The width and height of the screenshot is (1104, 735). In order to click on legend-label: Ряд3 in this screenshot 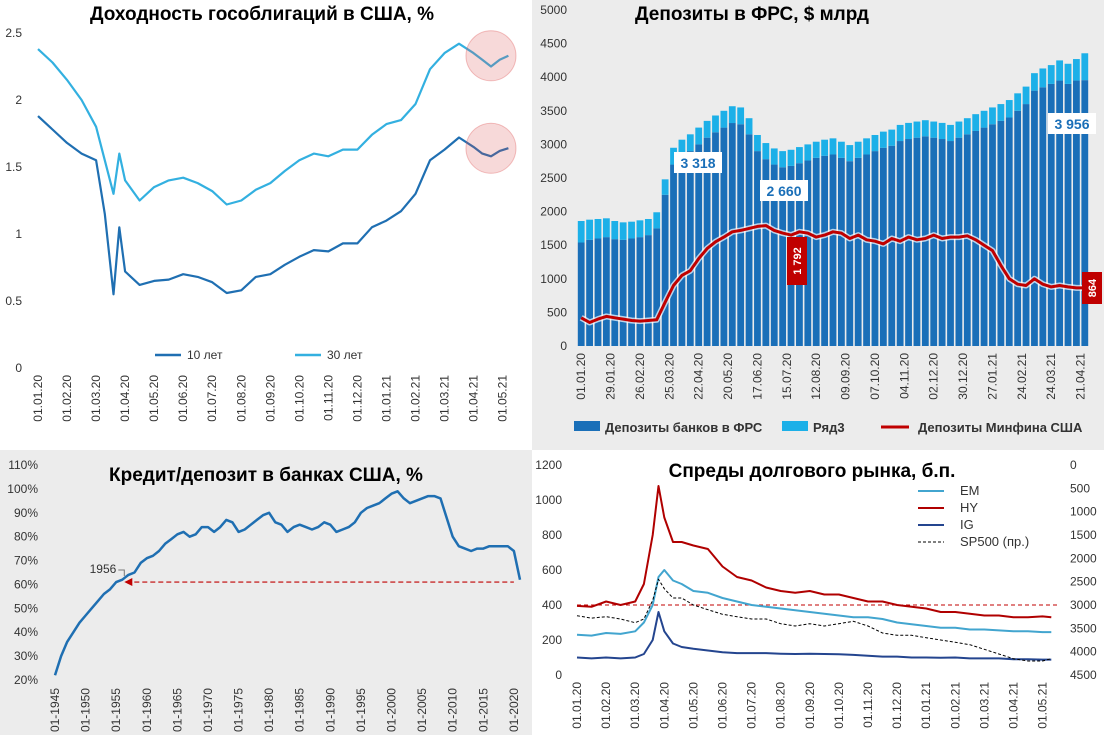, I will do `click(829, 427)`.